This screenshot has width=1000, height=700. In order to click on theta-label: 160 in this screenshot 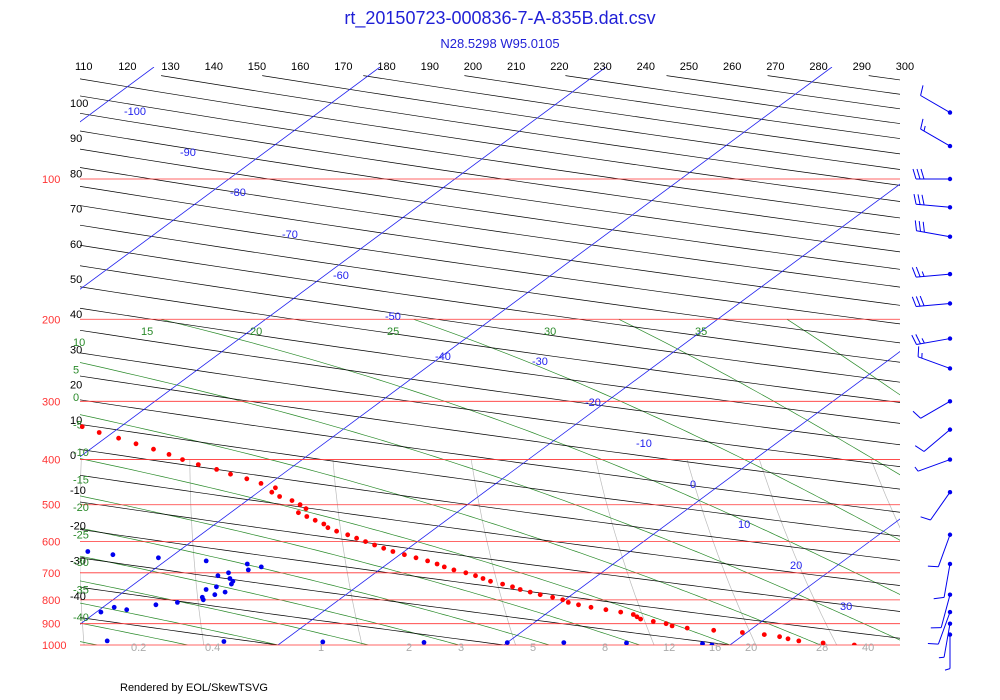, I will do `click(300, 67)`.